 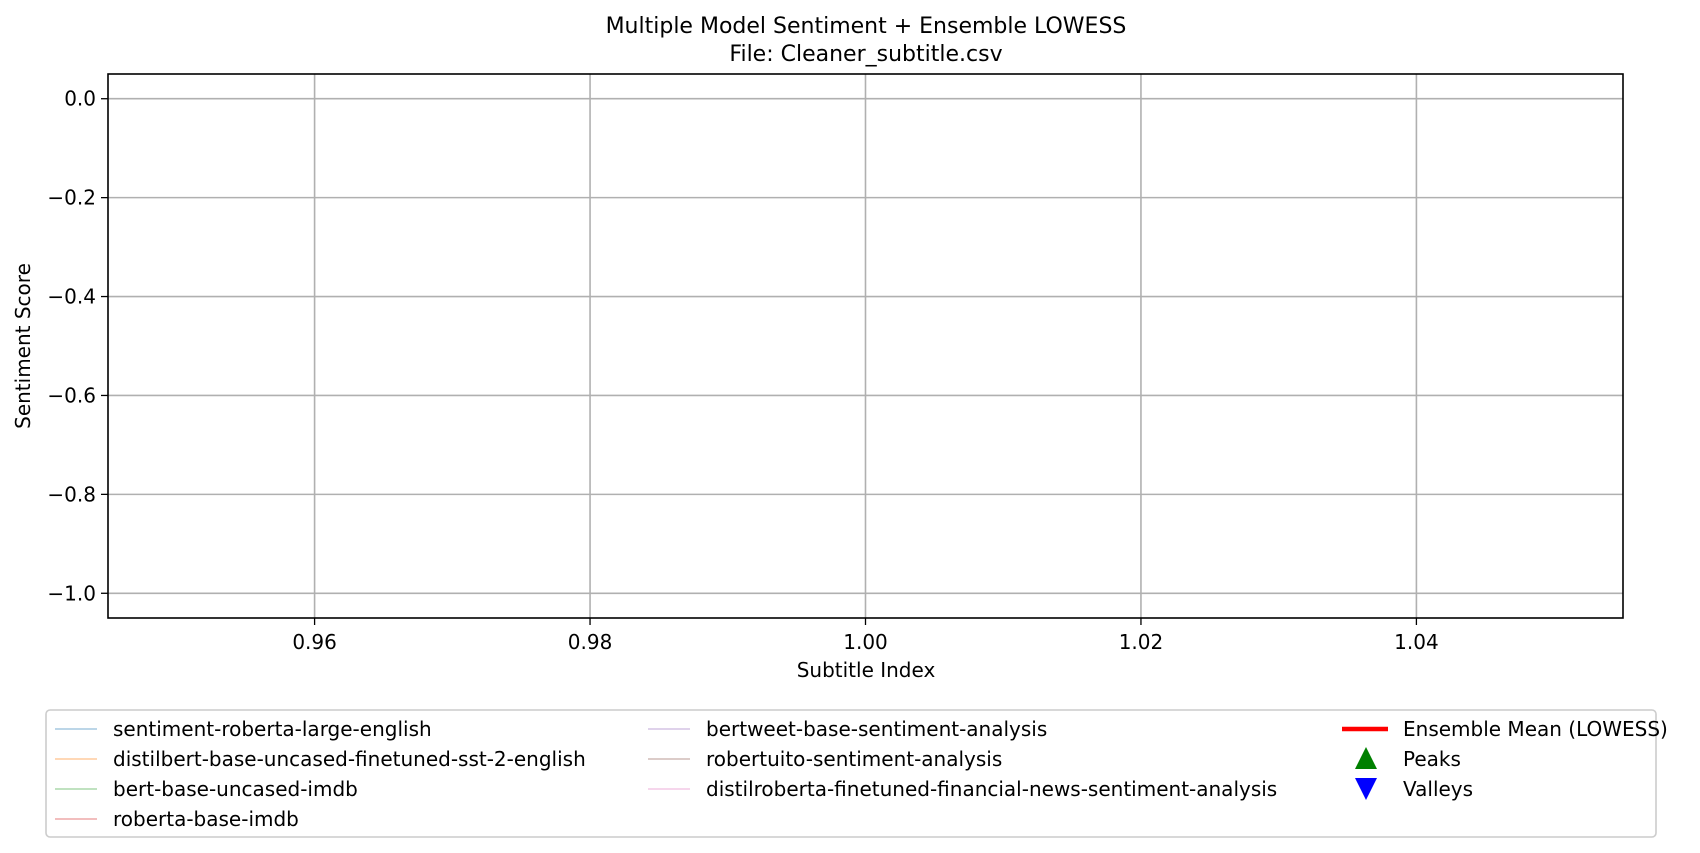 What do you see at coordinates (314, 642) in the screenshot?
I see `x-tick-label: 0.96` at bounding box center [314, 642].